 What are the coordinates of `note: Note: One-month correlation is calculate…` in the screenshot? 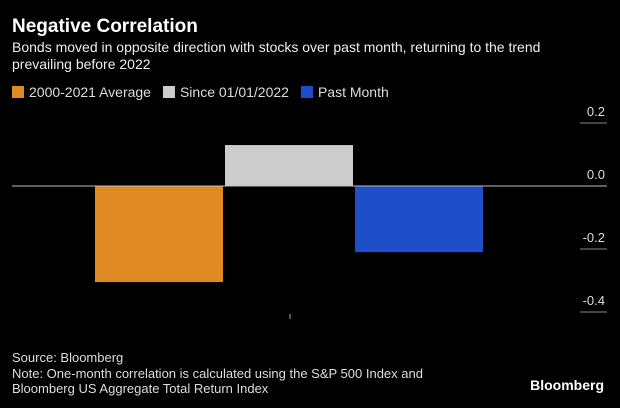 It's located at (217, 381).